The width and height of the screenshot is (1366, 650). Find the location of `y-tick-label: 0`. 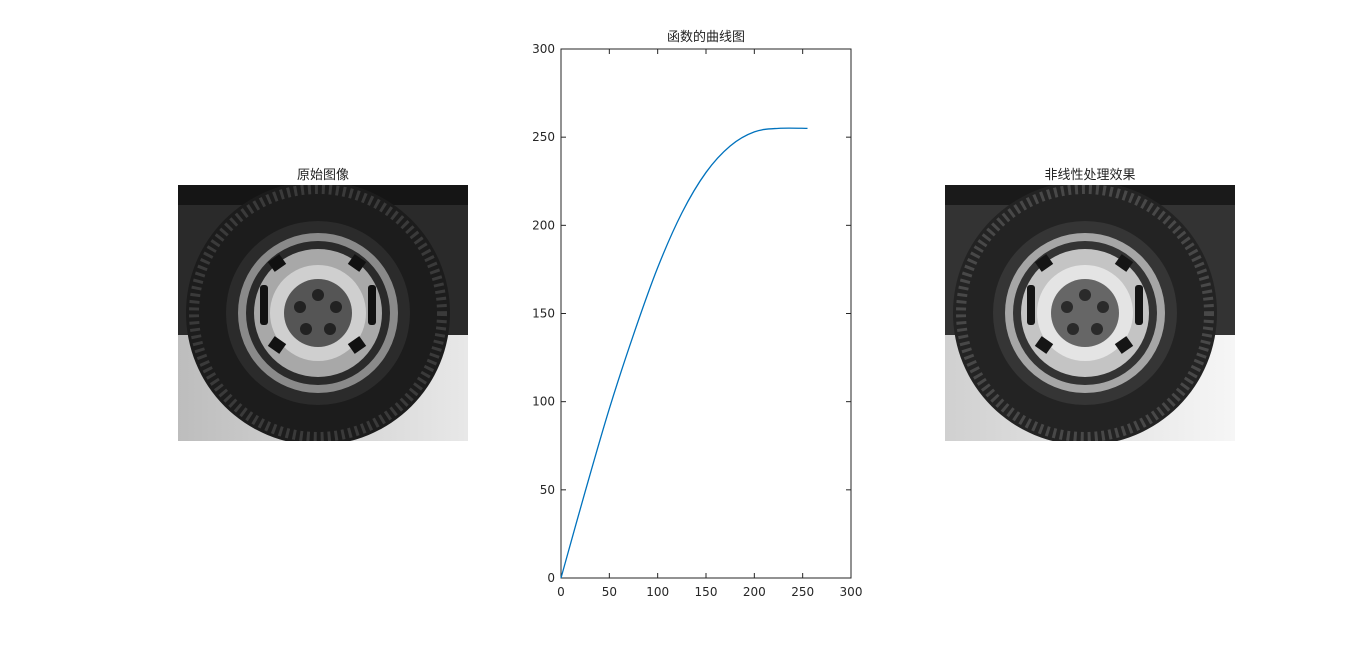

y-tick-label: 0 is located at coordinates (551, 578).